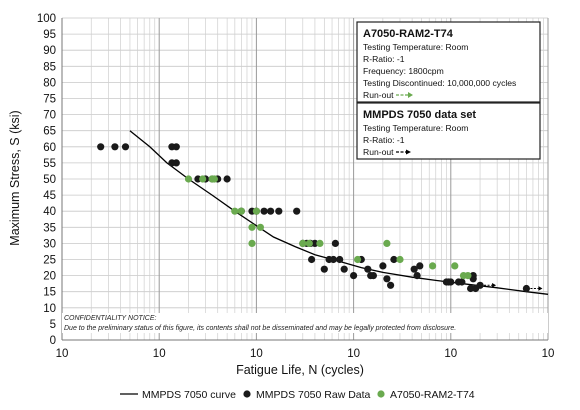 This screenshot has width=580, height=410. What do you see at coordinates (49, 244) in the screenshot?
I see `y-tick-label: 30` at bounding box center [49, 244].